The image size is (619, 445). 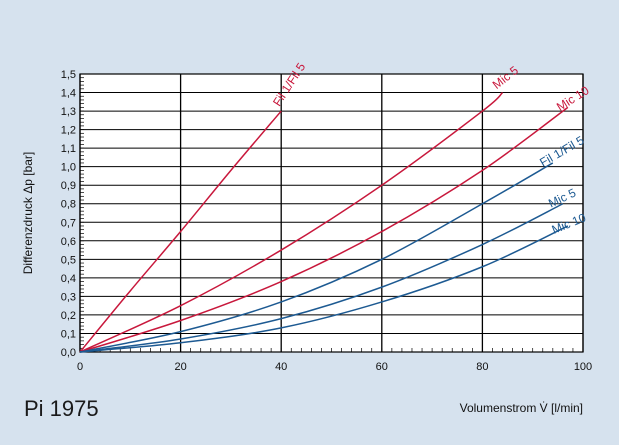 What do you see at coordinates (180, 367) in the screenshot?
I see `x-tick-label: 20` at bounding box center [180, 367].